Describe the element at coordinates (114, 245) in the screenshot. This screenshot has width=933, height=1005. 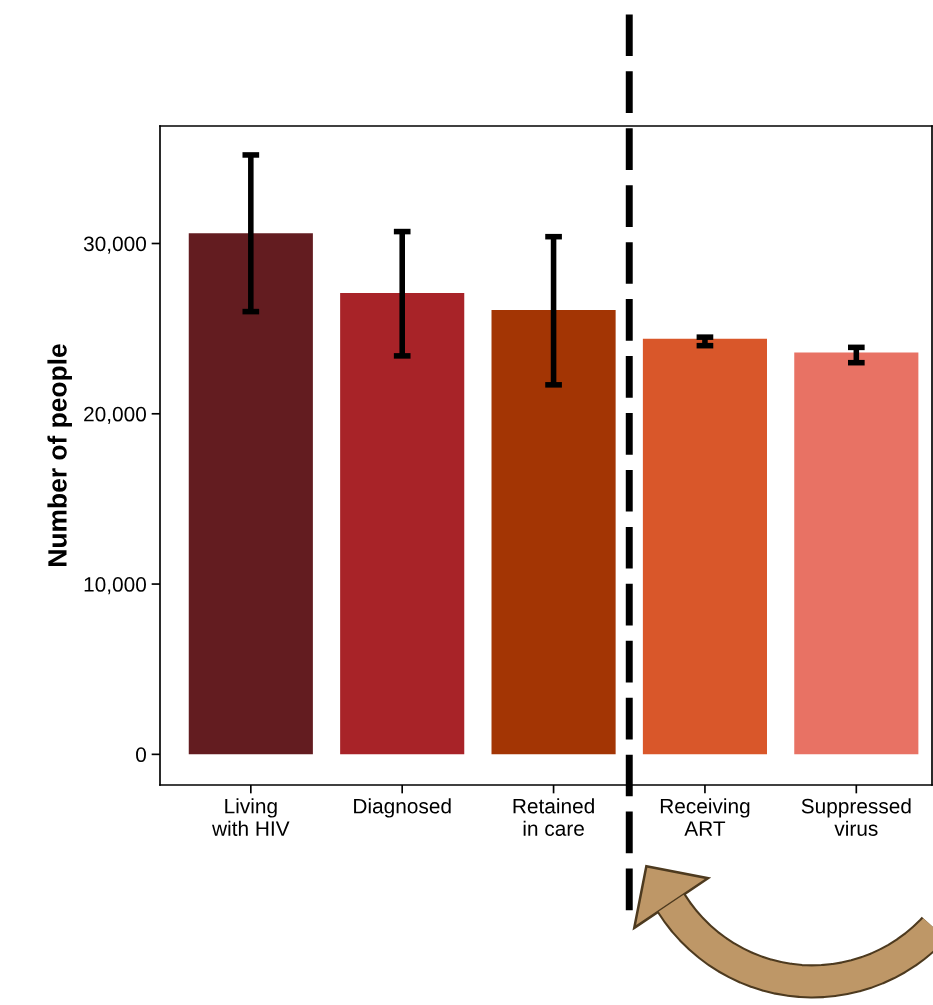
I see `y-tick-label: 30,000` at that location.